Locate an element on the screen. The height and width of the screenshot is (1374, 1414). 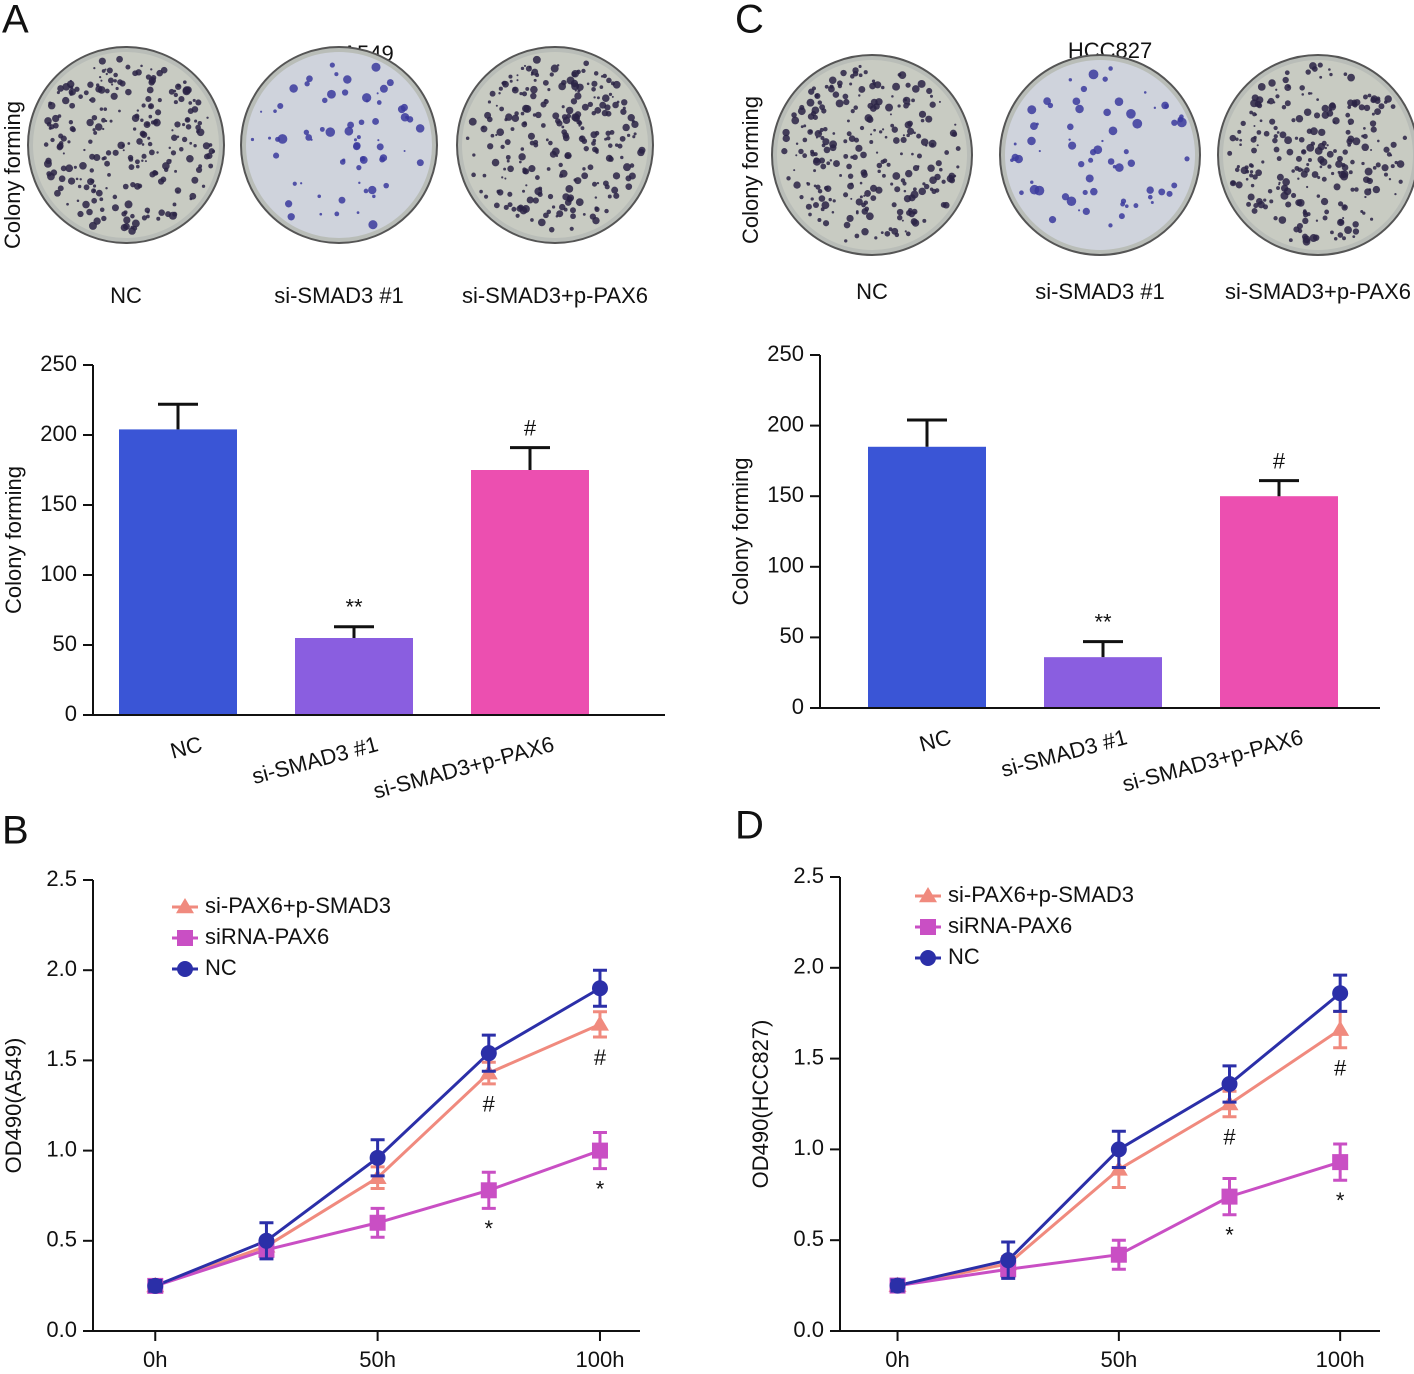
error-bar is located at coordinates (1103, 649).